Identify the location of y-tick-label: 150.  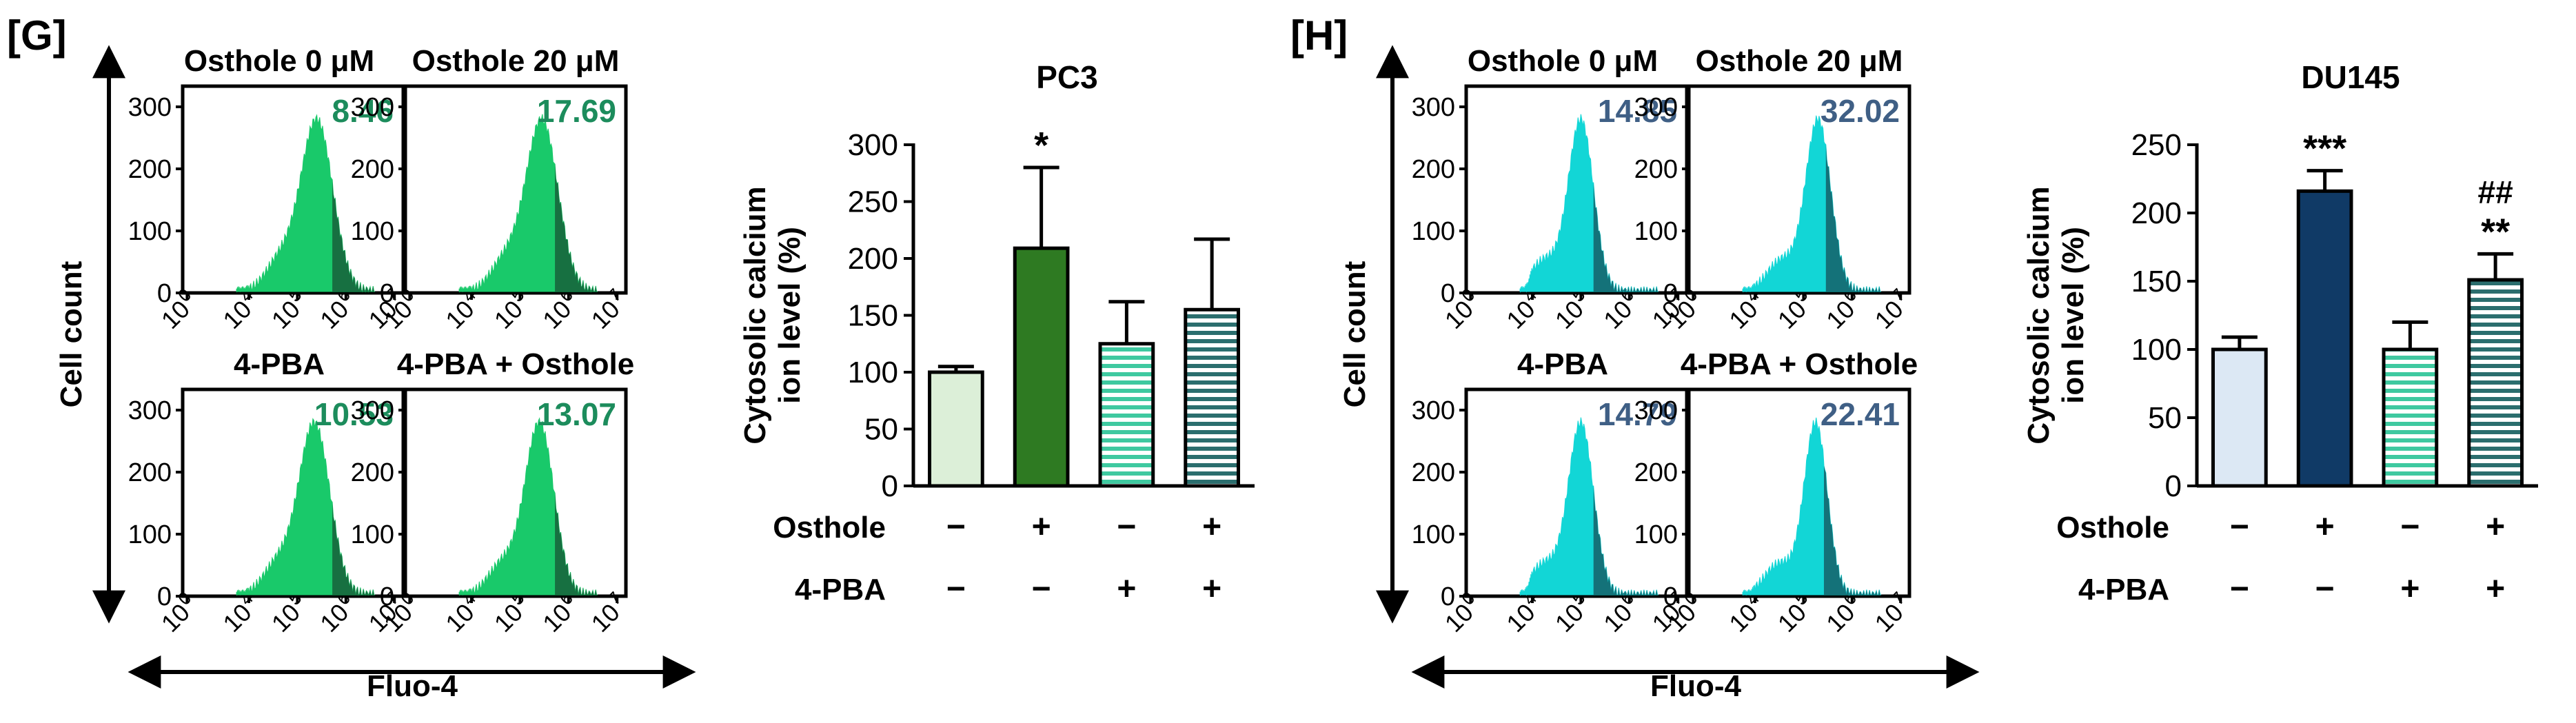
(2156, 281).